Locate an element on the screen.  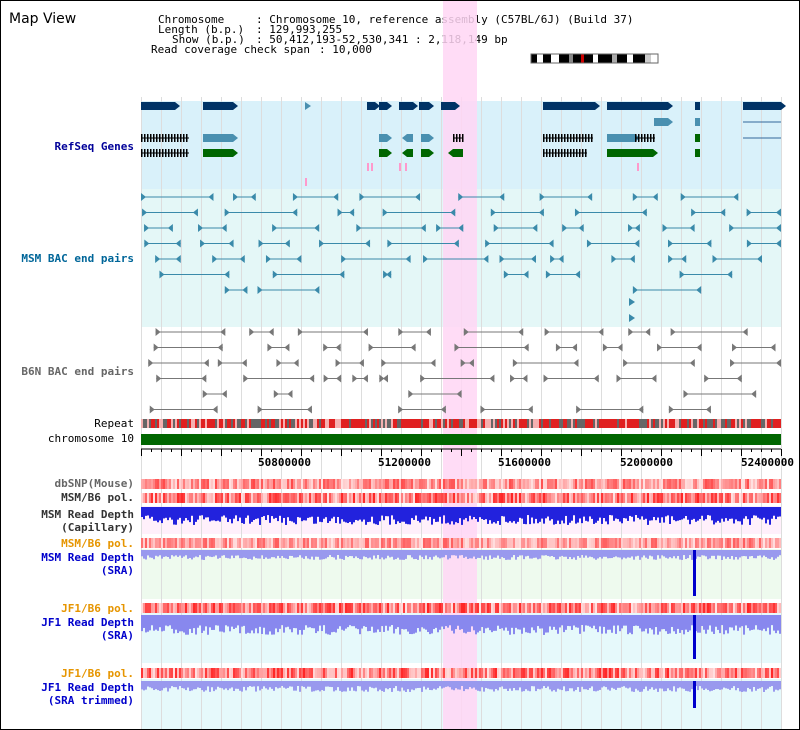
msm-depth-capillary-label: MSM Read Depth is located at coordinates (87, 514).